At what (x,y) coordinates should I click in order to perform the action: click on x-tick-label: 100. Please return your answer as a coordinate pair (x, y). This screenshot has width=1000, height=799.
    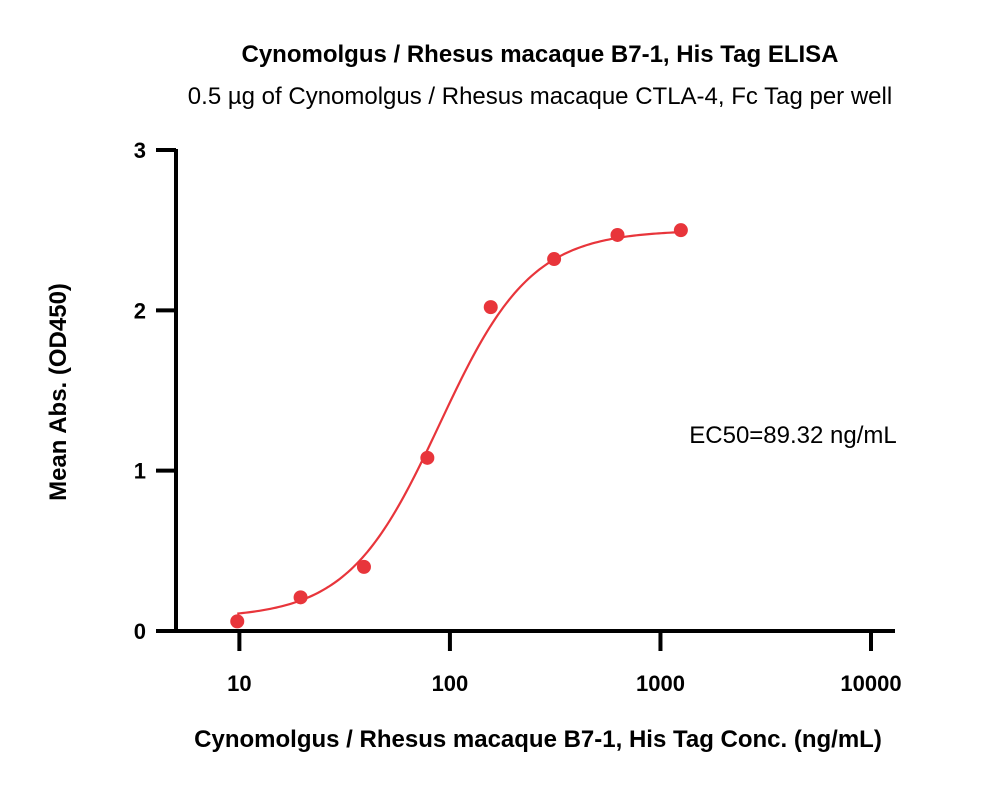
    Looking at the image, I should click on (450, 683).